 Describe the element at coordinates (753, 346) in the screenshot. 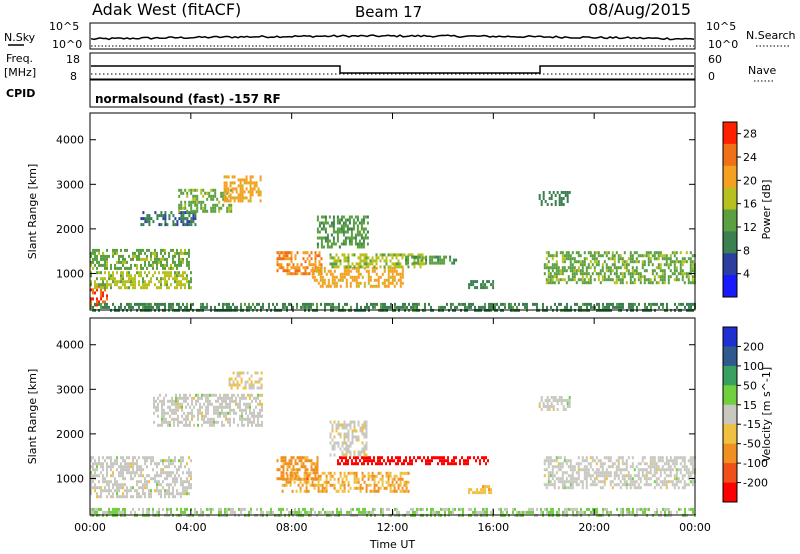

I see `velocity-colorbar-label: 200` at that location.